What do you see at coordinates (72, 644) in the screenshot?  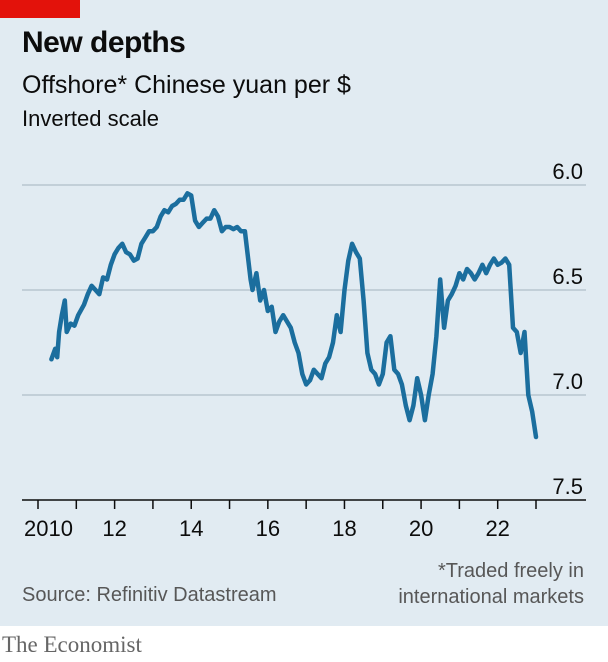 I see `economist-logo-text: The Economist` at bounding box center [72, 644].